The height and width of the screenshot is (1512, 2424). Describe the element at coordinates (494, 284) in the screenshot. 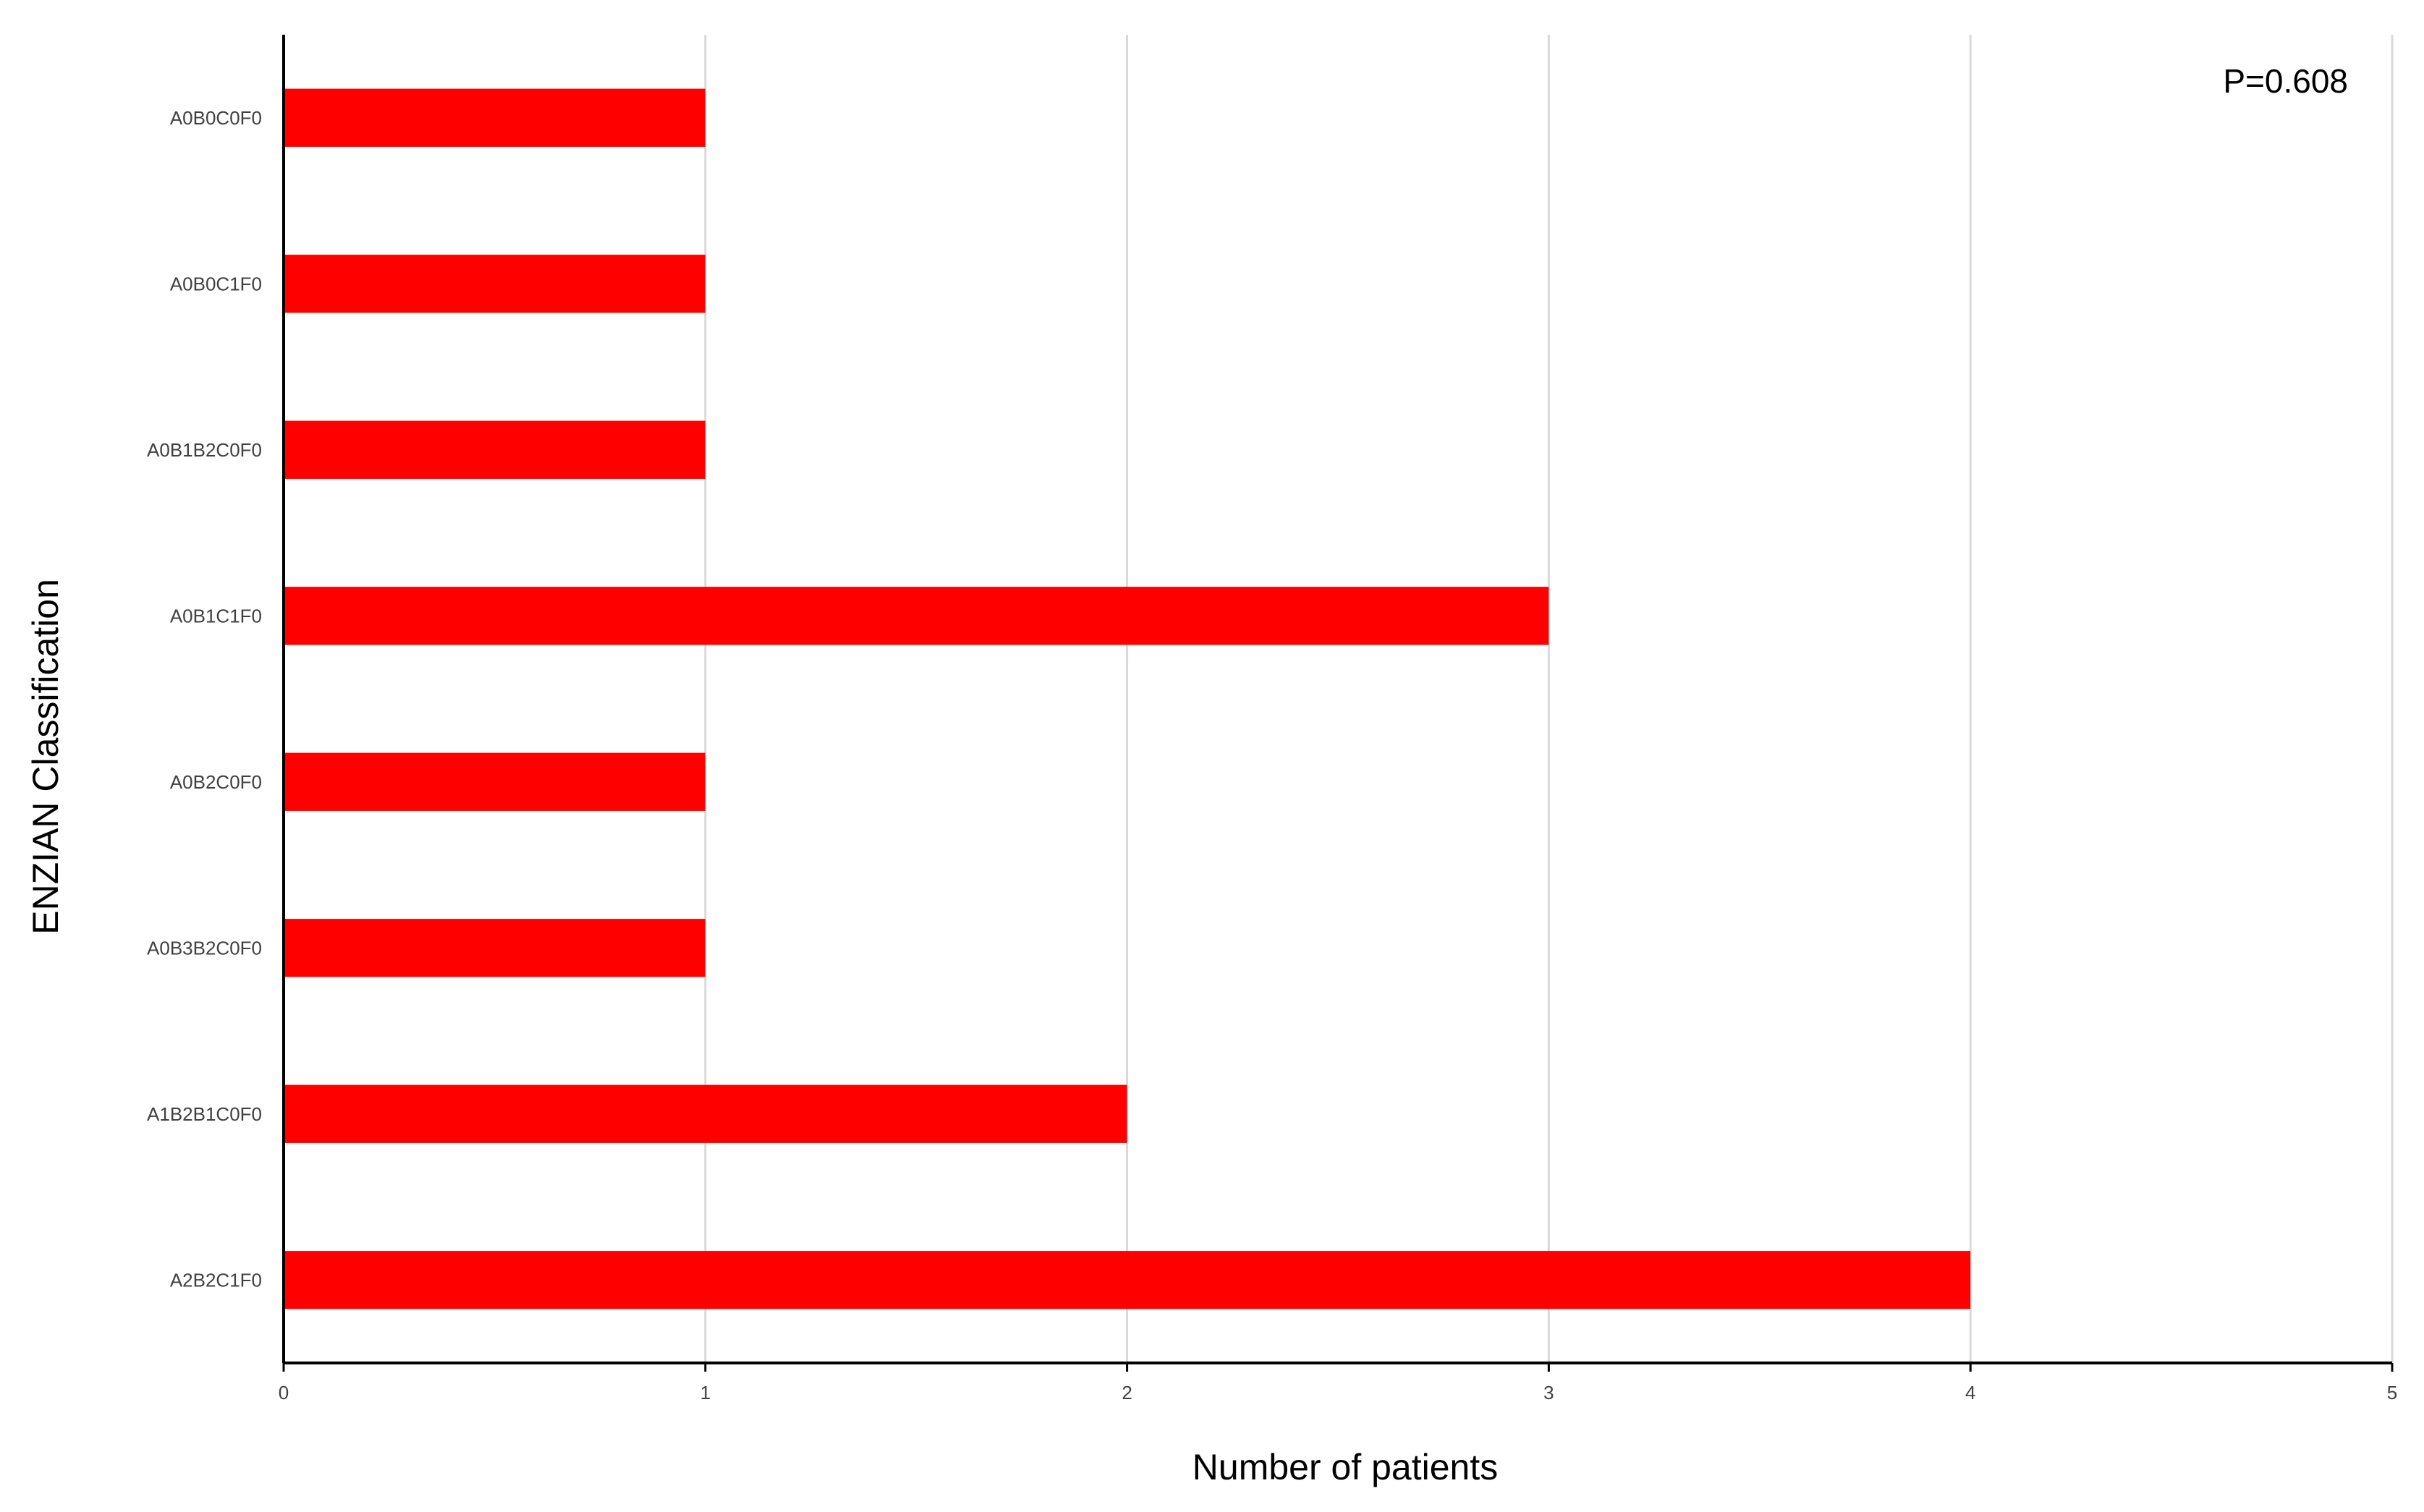

I see `bar-A0B0C1F0` at that location.